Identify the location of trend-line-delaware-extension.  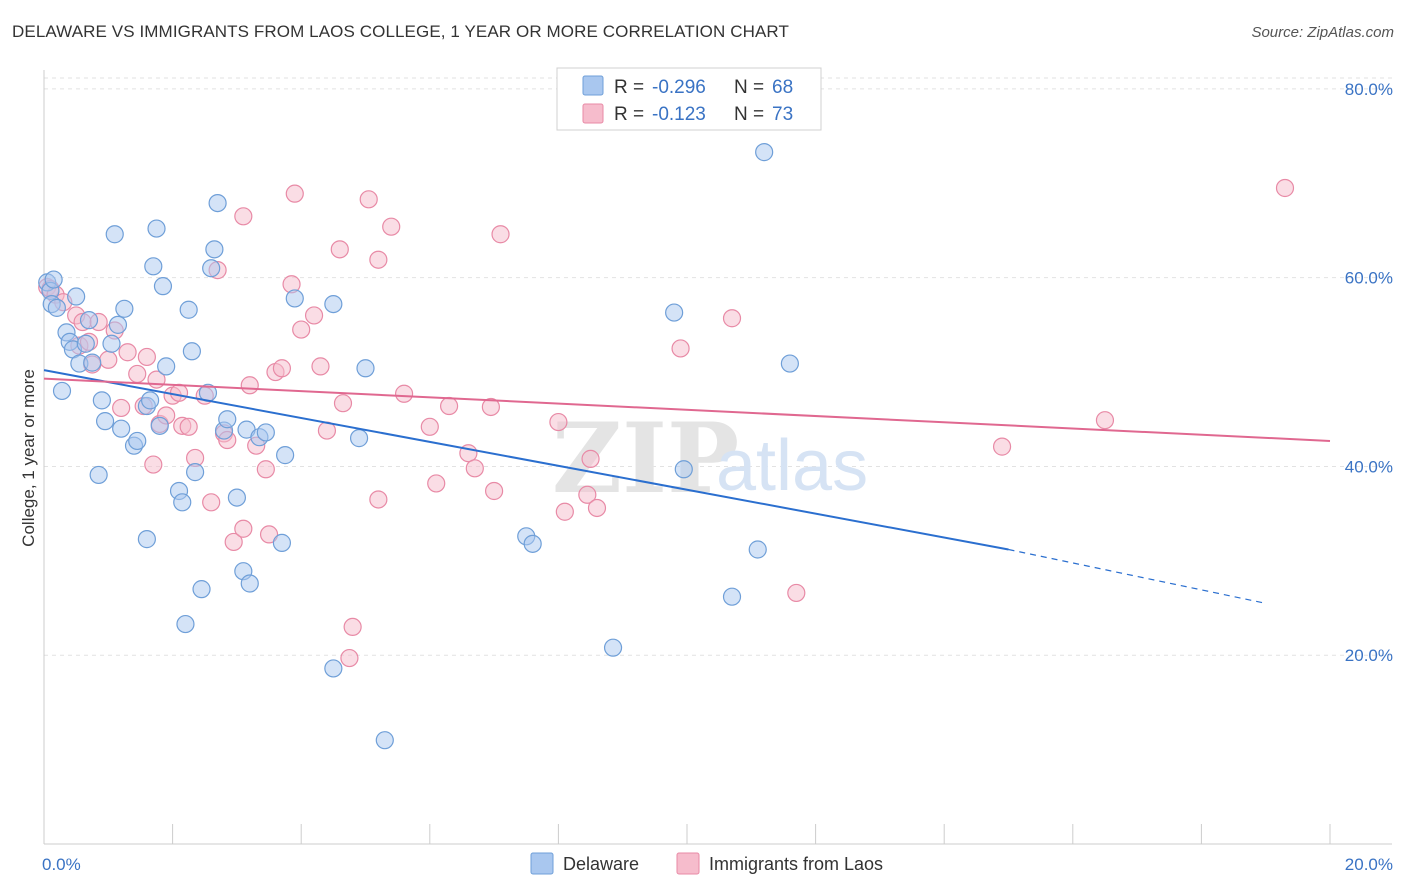
(1137, 576).